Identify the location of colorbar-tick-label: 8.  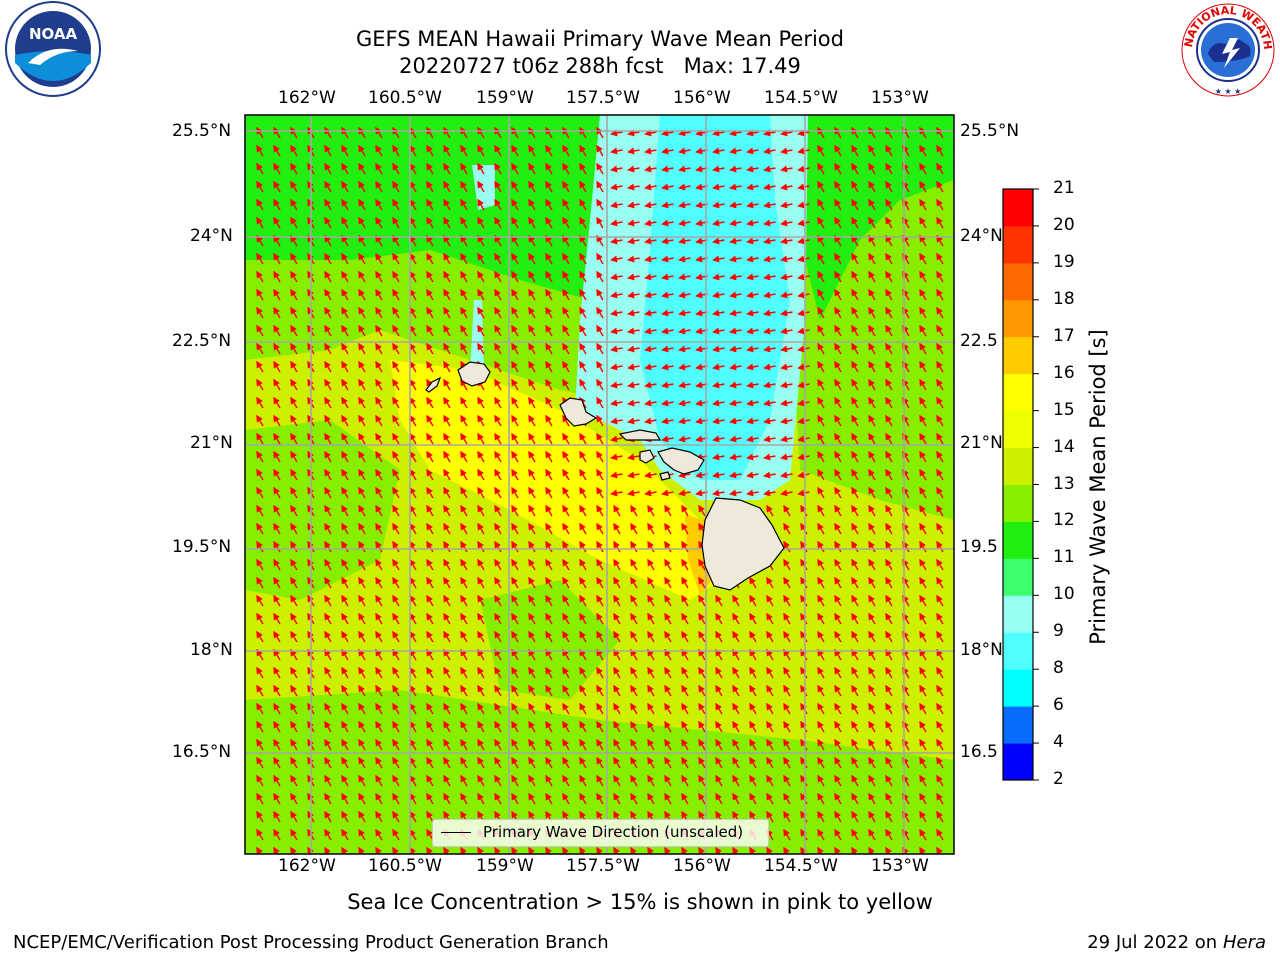
(1058, 668).